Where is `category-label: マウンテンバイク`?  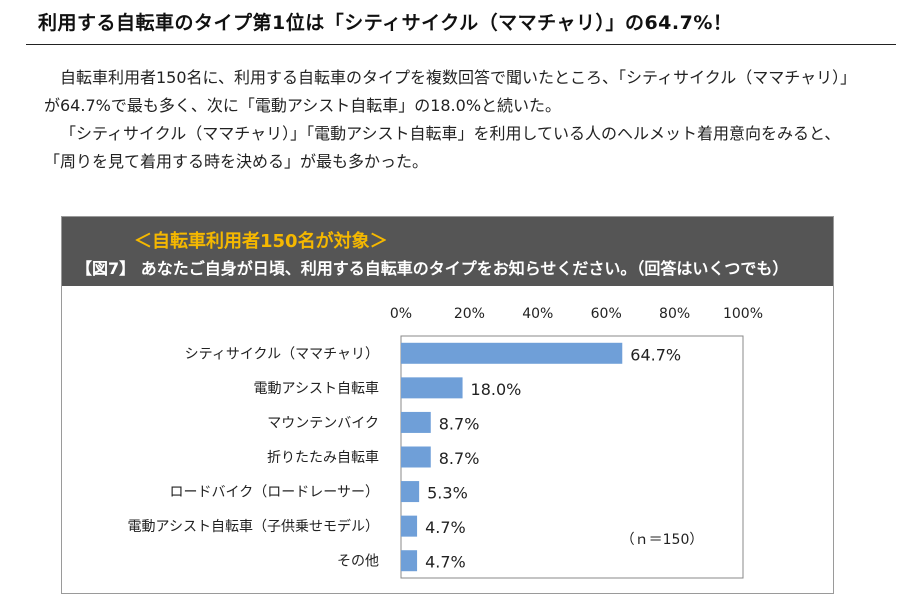
category-label: マウンテンバイク is located at coordinates (323, 423).